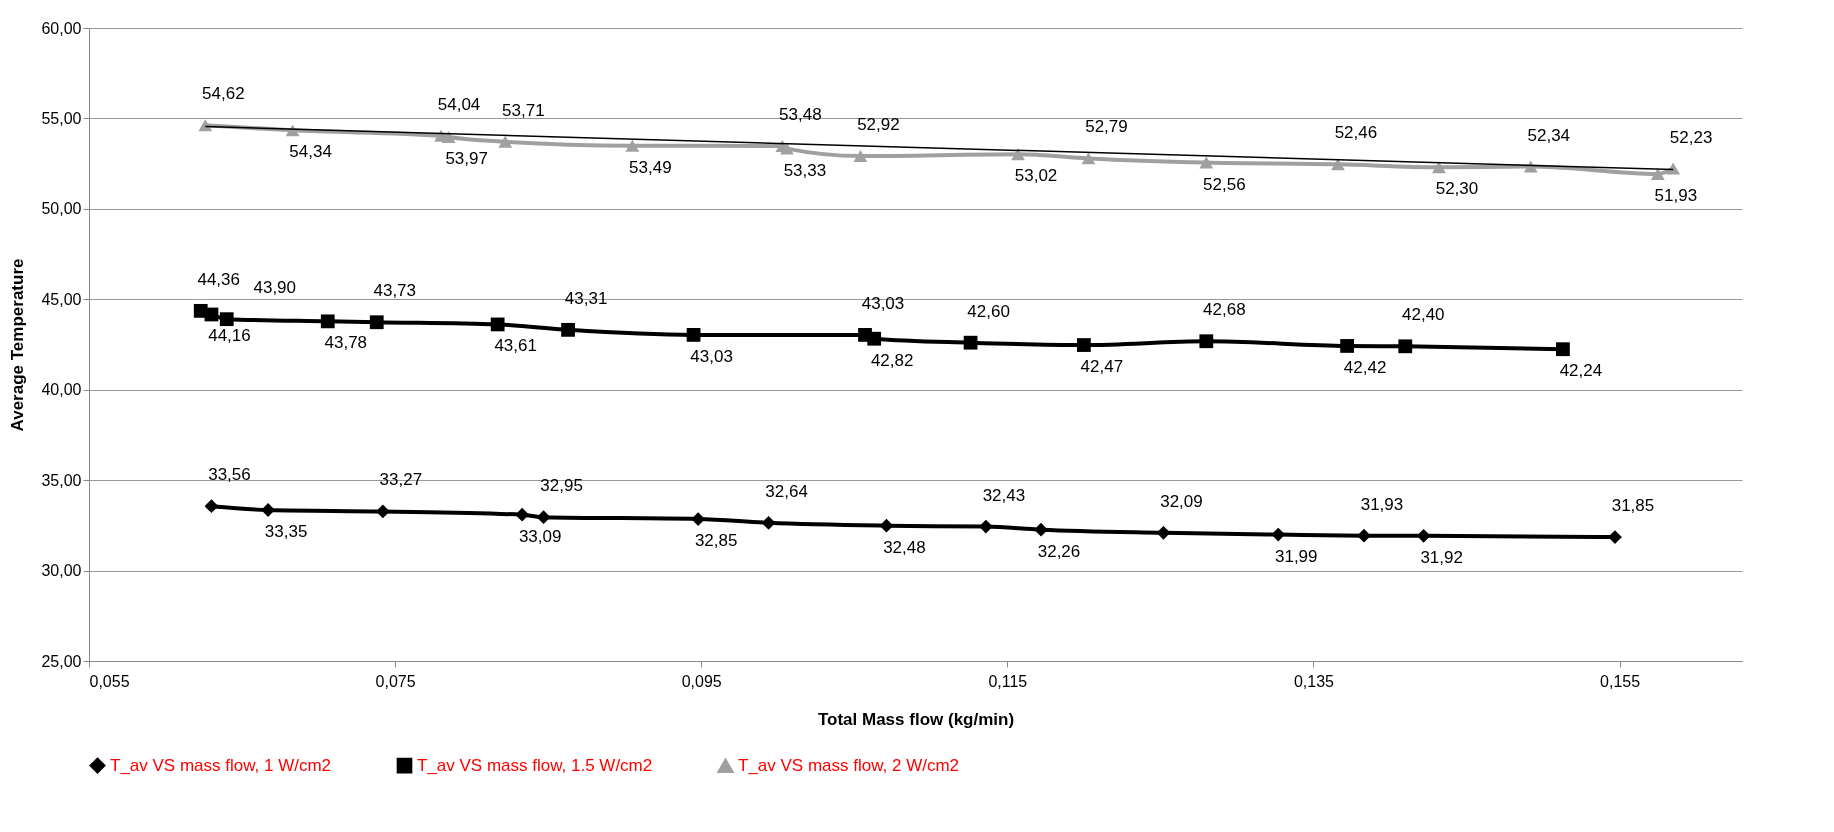 The width and height of the screenshot is (1834, 832). I want to click on y-tick-label: 45,00, so click(61, 299).